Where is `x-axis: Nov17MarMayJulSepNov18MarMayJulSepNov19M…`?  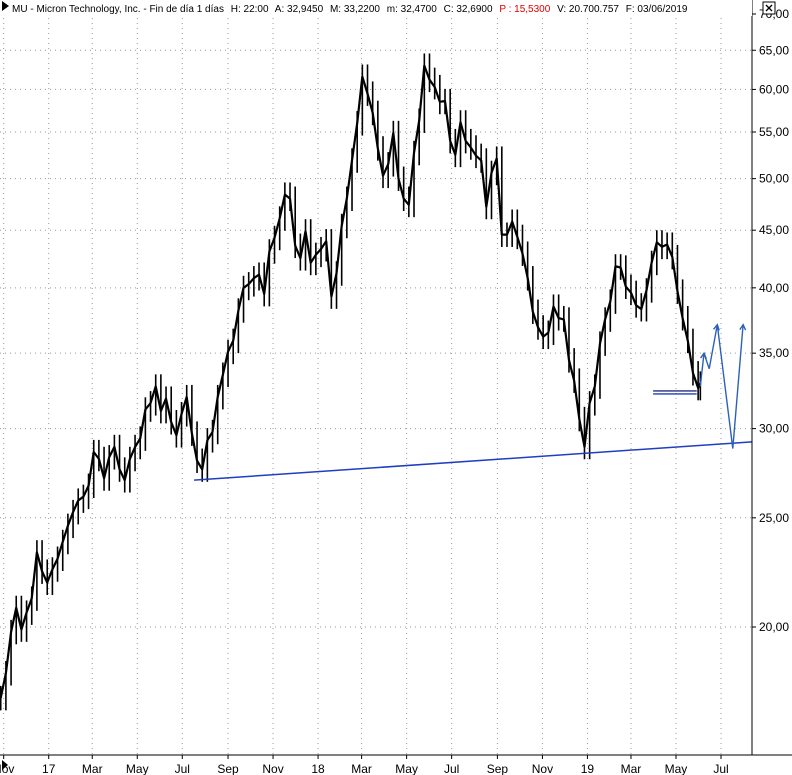 x-axis: Nov17MarMayJulSepNov18MarMayJulSepNov19M… is located at coordinates (364, 765).